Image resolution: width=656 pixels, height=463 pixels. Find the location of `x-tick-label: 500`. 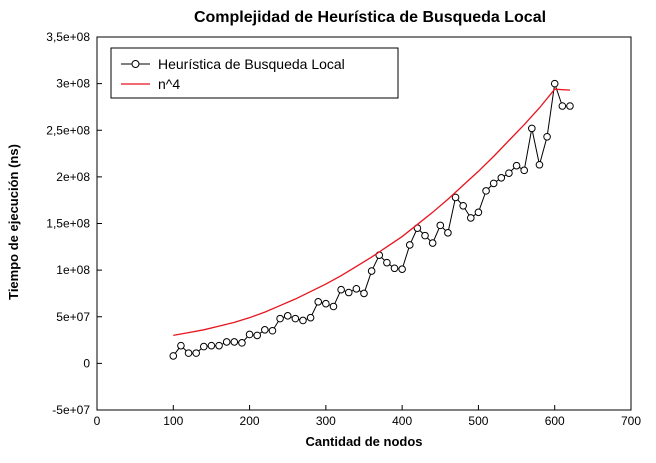

x-tick-label: 500 is located at coordinates (478, 421).